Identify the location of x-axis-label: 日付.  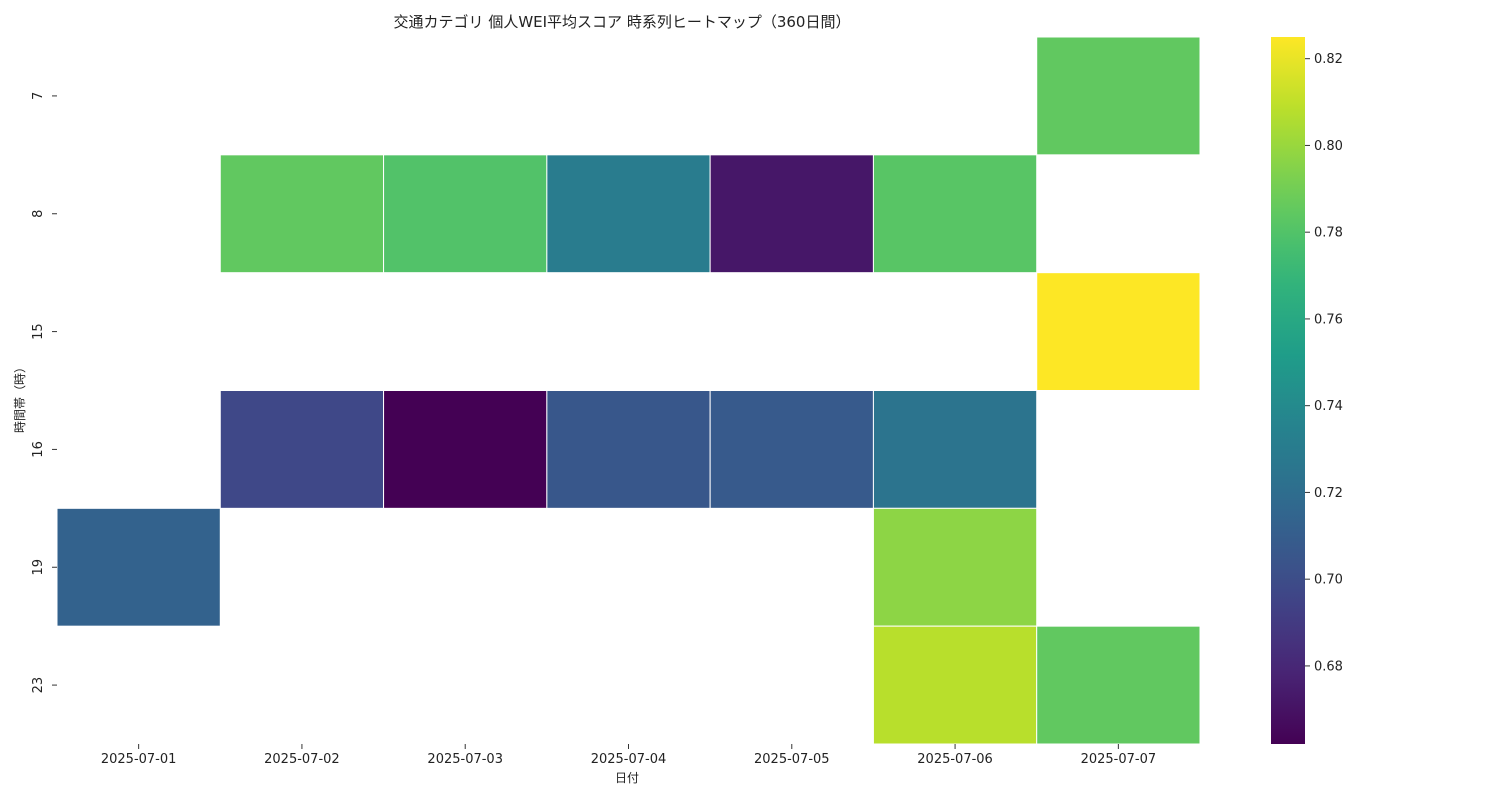
(627, 778).